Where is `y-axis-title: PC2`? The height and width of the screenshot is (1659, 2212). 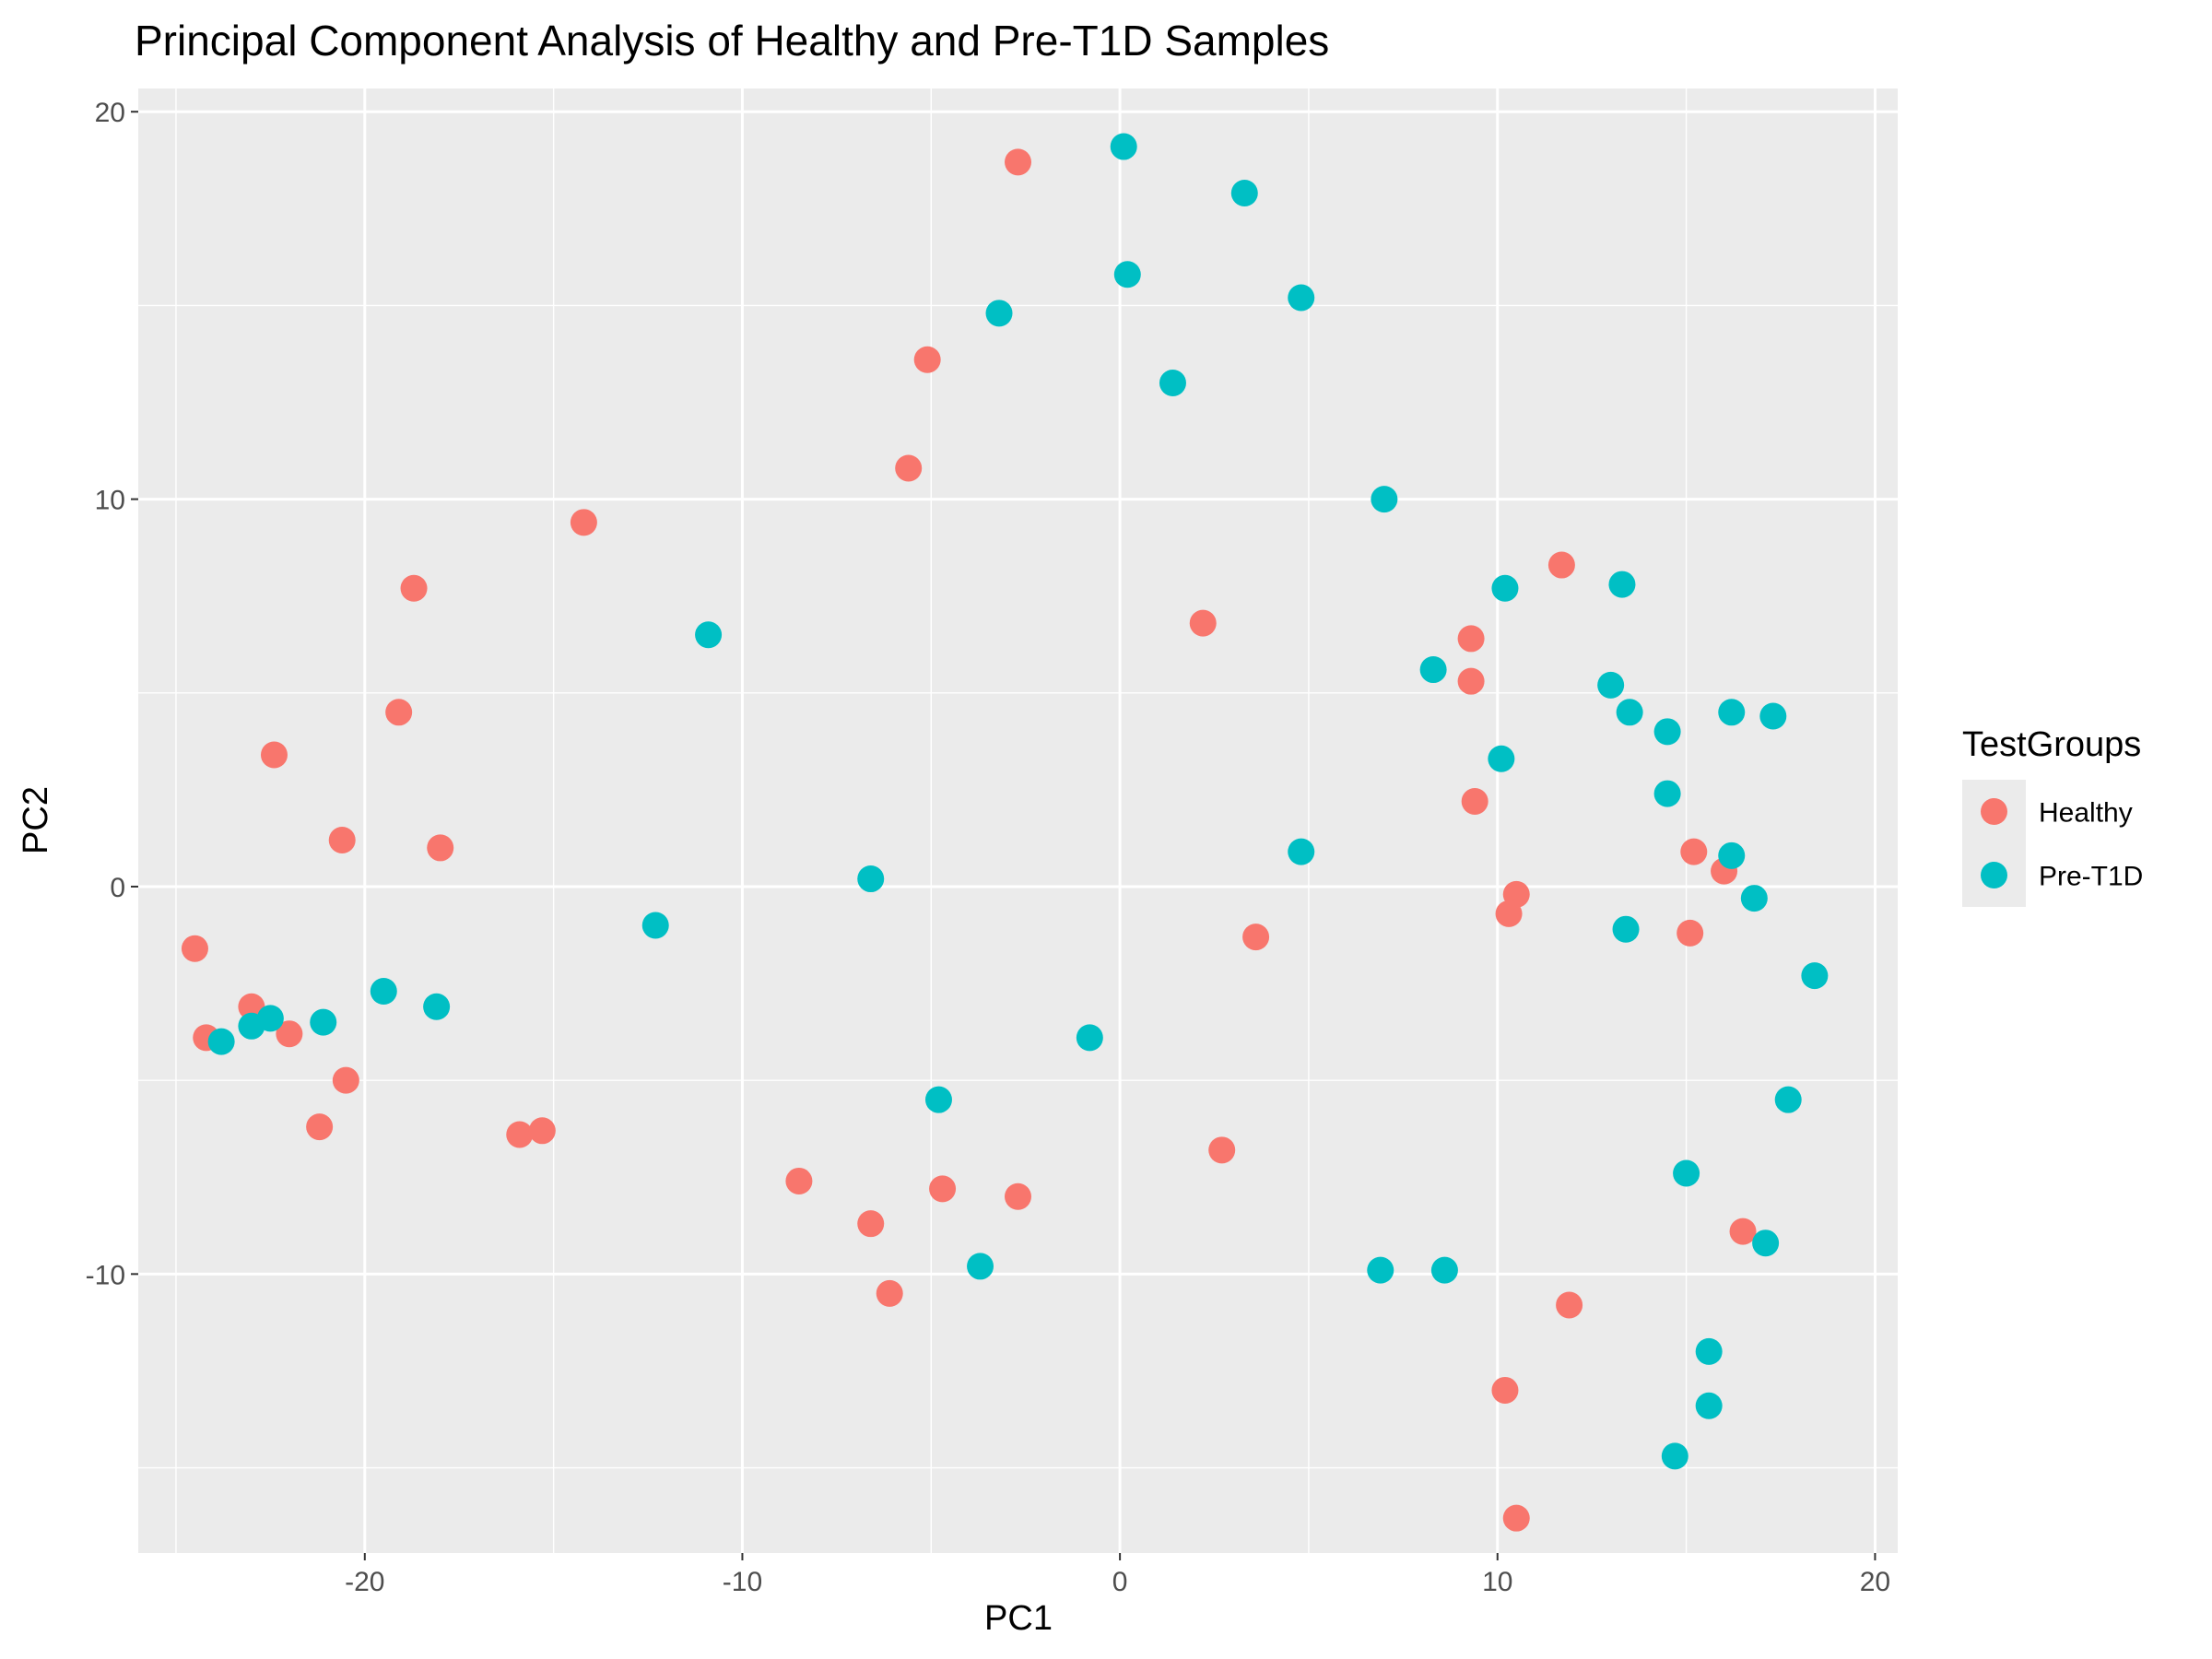
y-axis-title: PC2 is located at coordinates (36, 820).